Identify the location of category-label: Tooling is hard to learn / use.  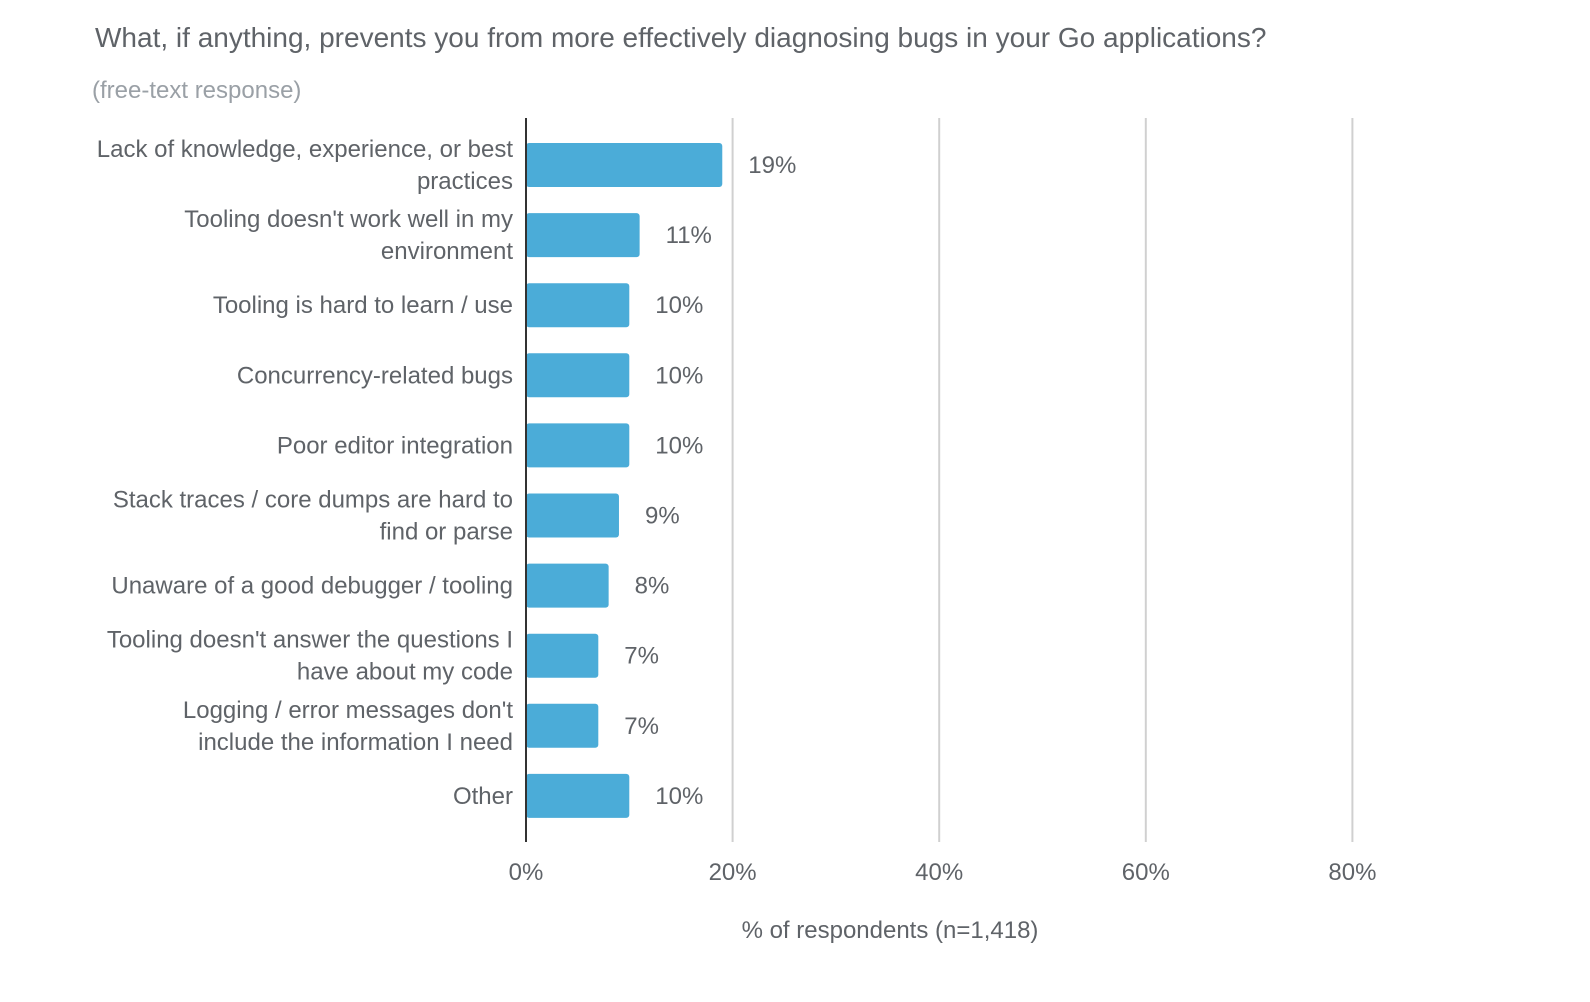
(363, 305).